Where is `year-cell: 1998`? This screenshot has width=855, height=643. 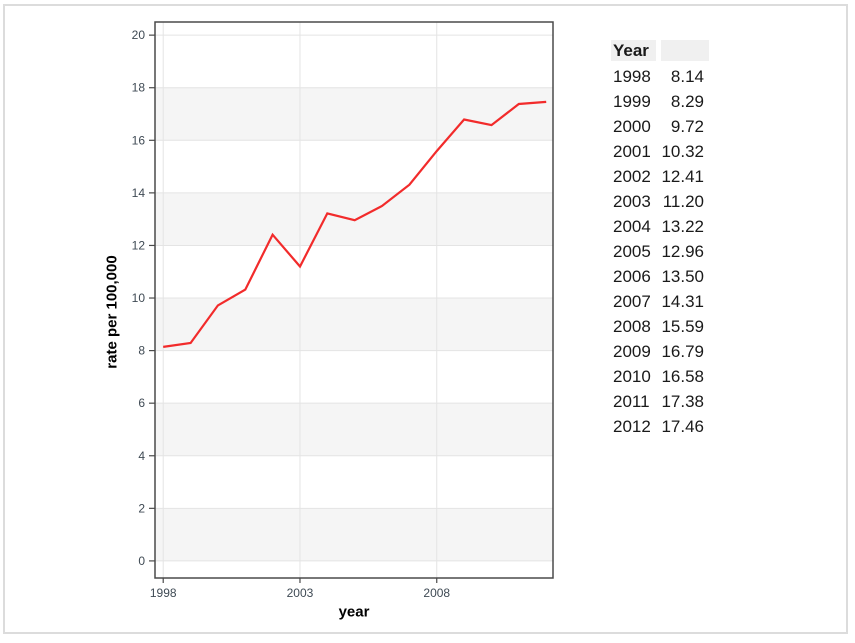
year-cell: 1998 is located at coordinates (632, 76).